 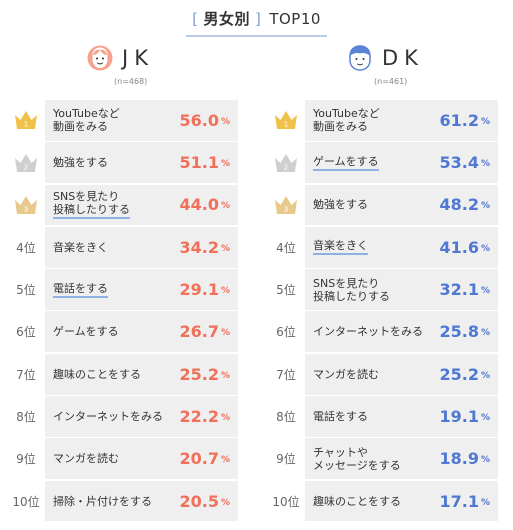 I want to click on jk-activity-value: 56.0%, so click(x=204, y=120).